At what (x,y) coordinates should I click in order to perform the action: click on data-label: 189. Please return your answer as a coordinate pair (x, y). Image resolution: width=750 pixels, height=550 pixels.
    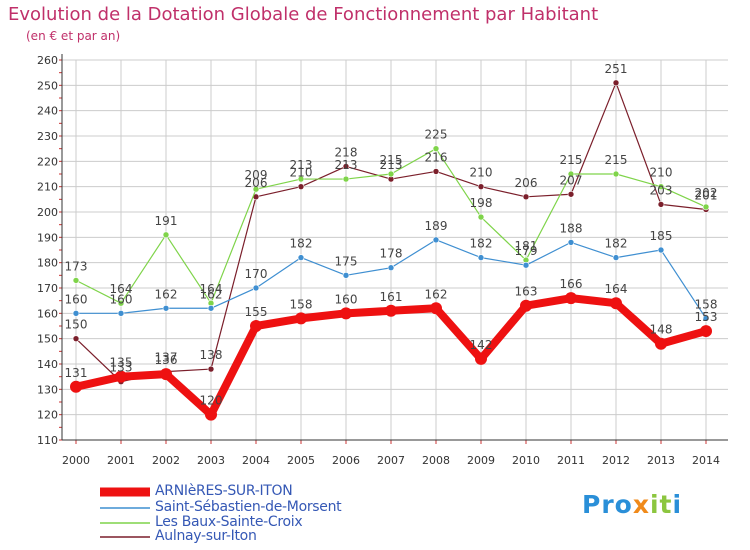
    Looking at the image, I should click on (436, 226).